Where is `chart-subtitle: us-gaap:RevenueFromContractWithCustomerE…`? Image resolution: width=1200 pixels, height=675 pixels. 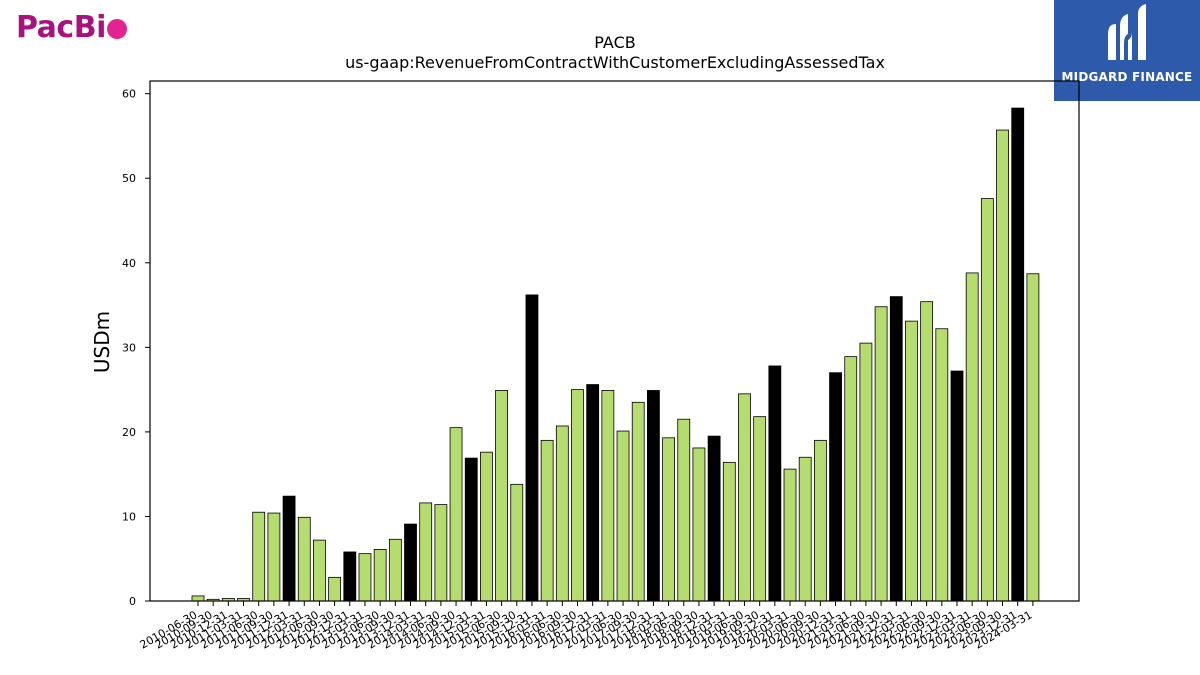 chart-subtitle: us-gaap:RevenueFromContractWithCustomerE… is located at coordinates (615, 62).